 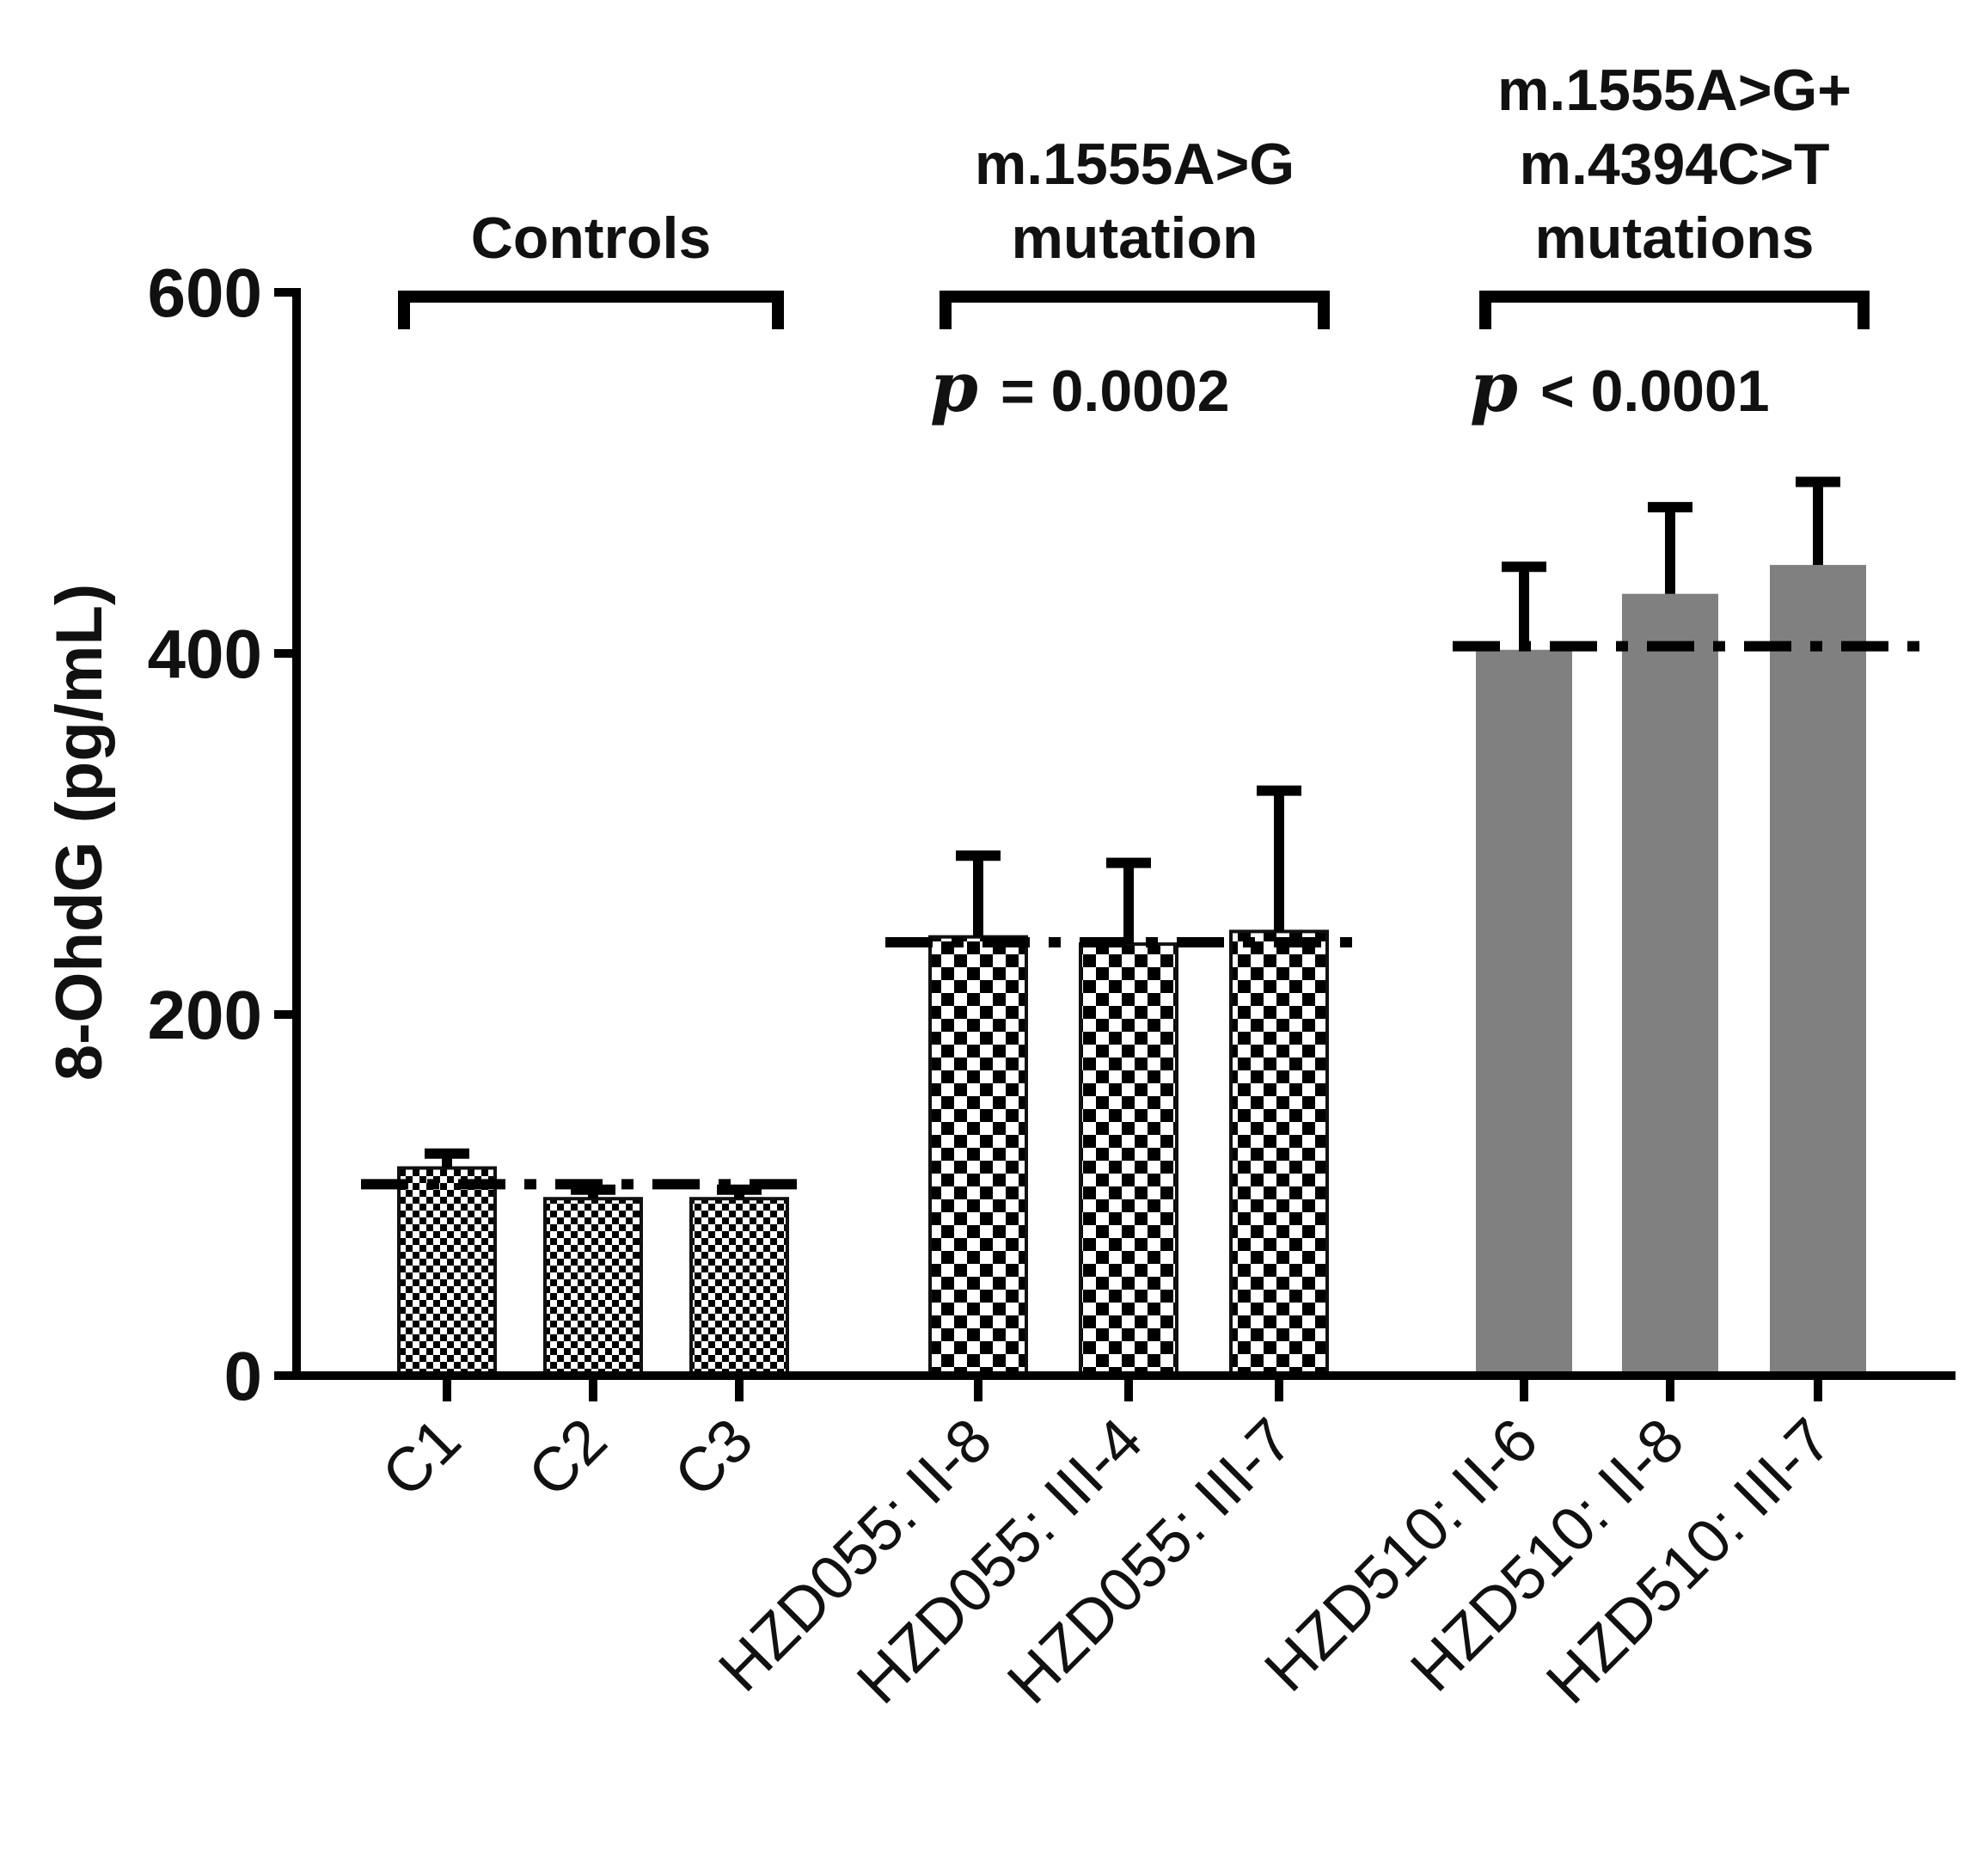 I want to click on group-label-2-line-1: m.4394C>T, so click(x=1675, y=164).